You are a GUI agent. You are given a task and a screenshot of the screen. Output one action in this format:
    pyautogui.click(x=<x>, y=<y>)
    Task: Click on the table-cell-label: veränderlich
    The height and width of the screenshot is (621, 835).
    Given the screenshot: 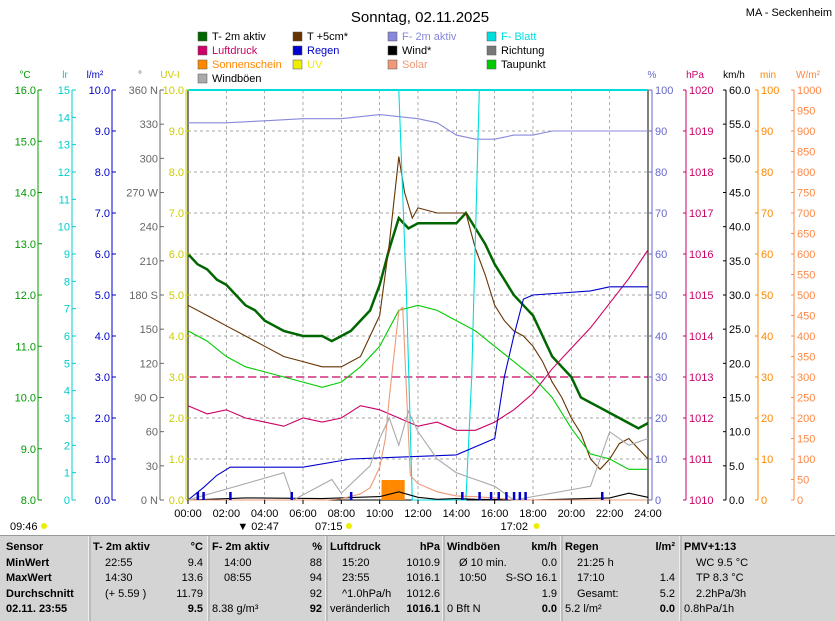 What is the action you would take?
    pyautogui.click(x=360, y=609)
    